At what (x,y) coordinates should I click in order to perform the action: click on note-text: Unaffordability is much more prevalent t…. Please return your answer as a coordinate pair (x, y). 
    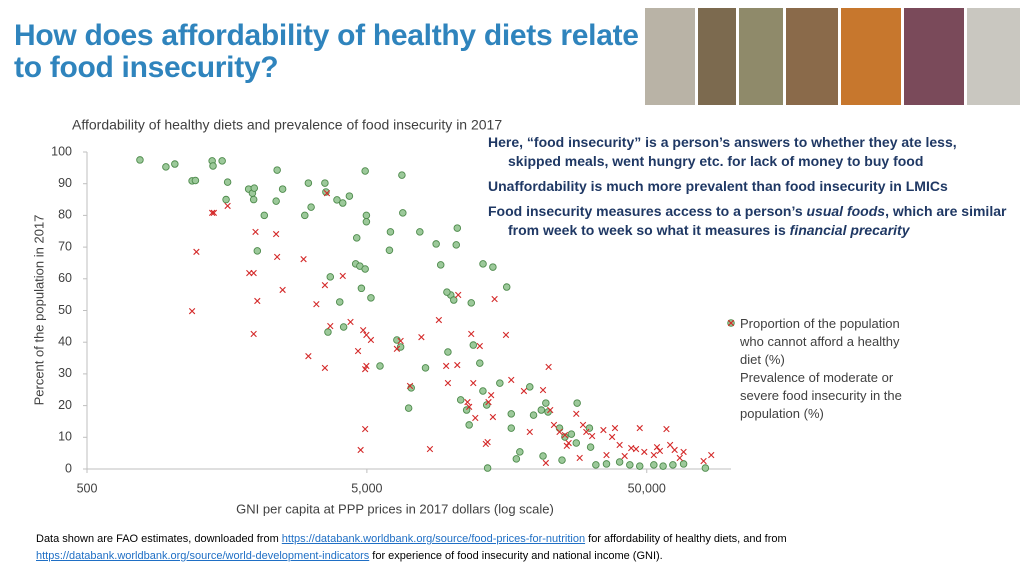
    Looking at the image, I should click on (718, 186).